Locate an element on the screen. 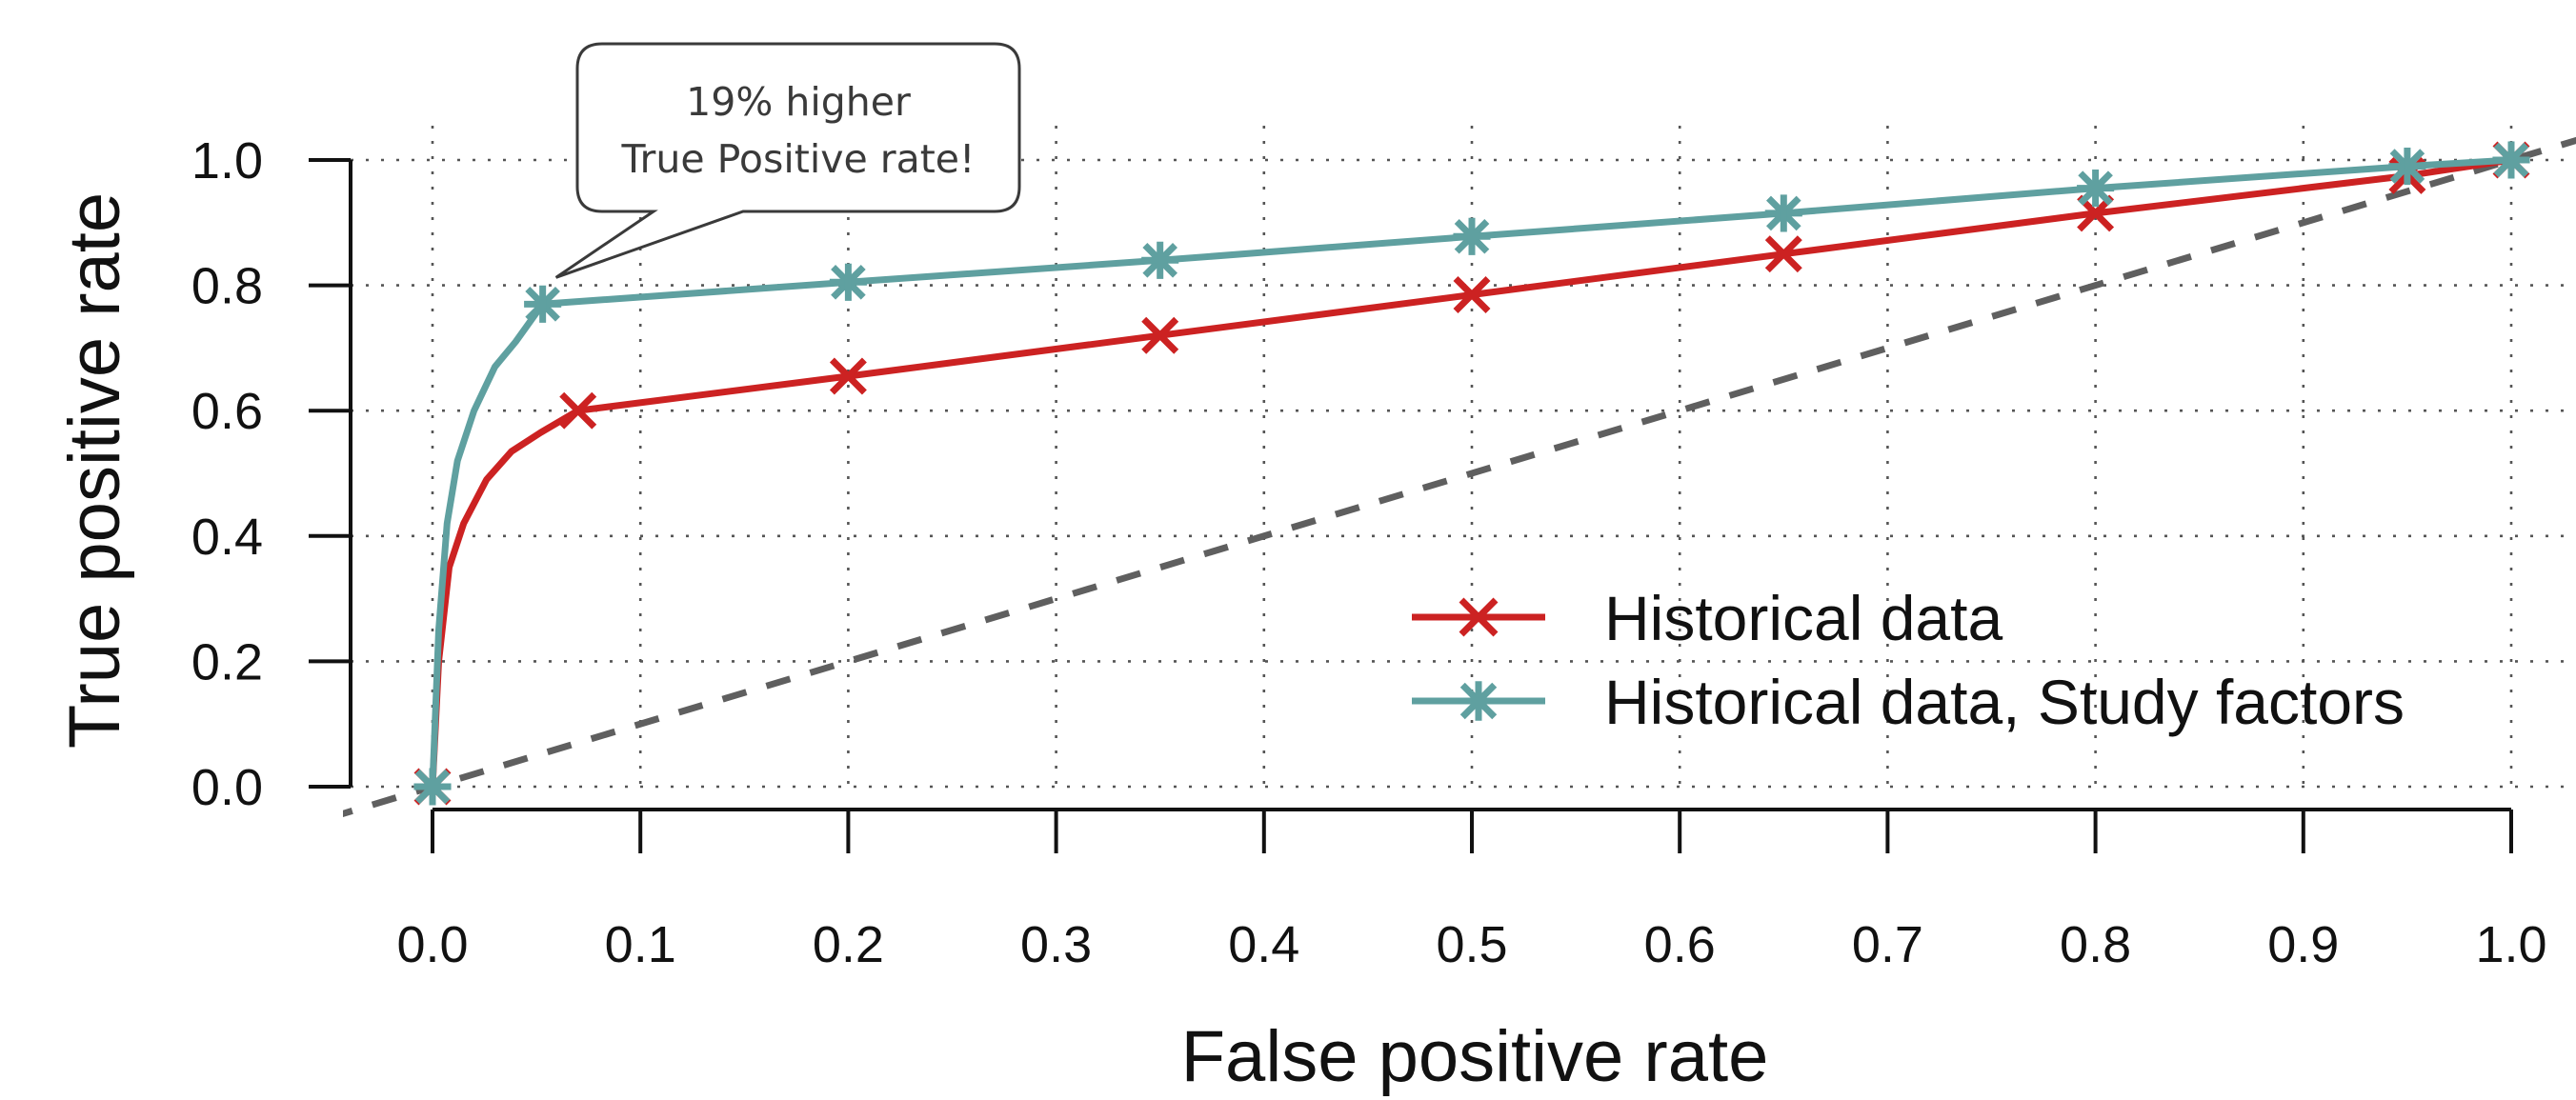 The height and width of the screenshot is (1100, 2576). x-axis-title: False positive rate is located at coordinates (1475, 1056).